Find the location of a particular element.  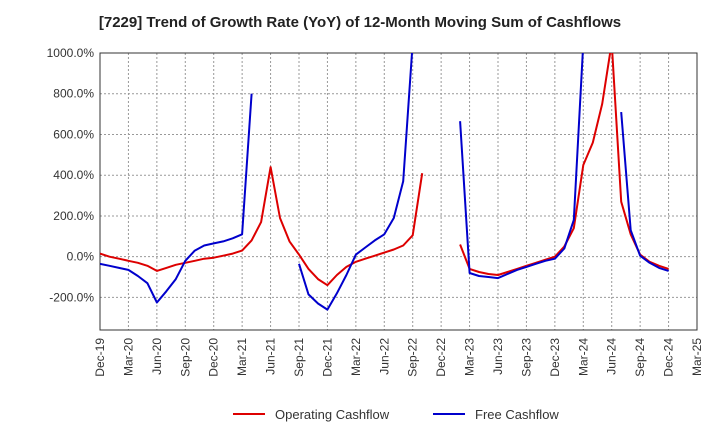

x-tick-label: Sep-22 is located at coordinates (413, 357).